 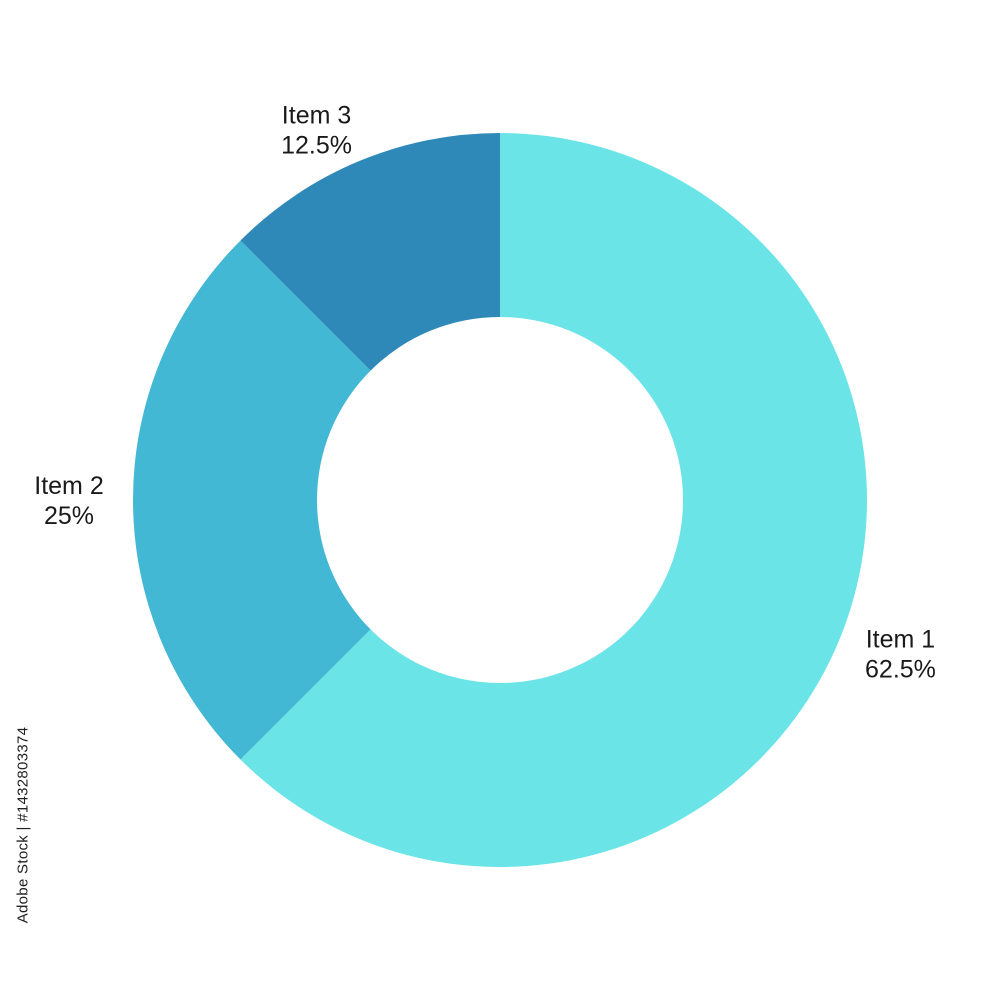 What do you see at coordinates (68, 486) in the screenshot?
I see `slice-label-name: Item 2` at bounding box center [68, 486].